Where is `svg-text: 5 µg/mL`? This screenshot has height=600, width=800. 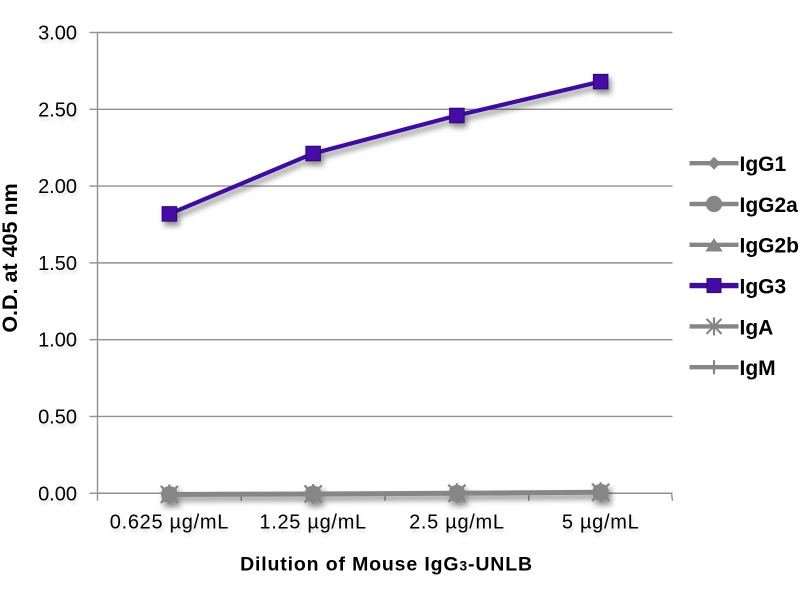
svg-text: 5 µg/mL is located at coordinates (601, 523).